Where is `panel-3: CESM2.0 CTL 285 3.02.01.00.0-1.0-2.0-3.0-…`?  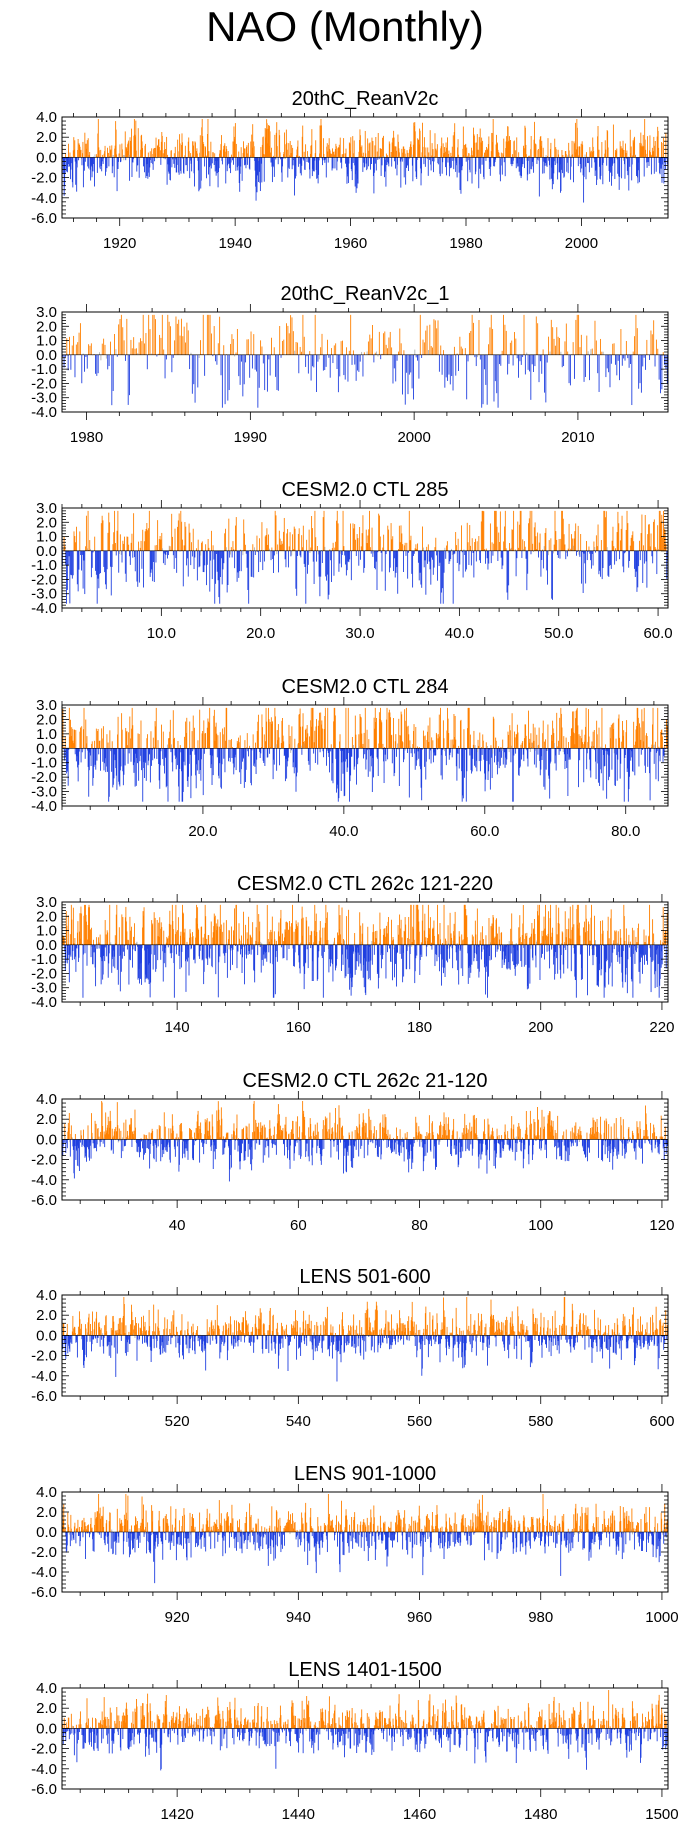 panel-3: CESM2.0 CTL 285 3.02.01.00.0-1.0-2.0-3.0-… is located at coordinates (352, 560).